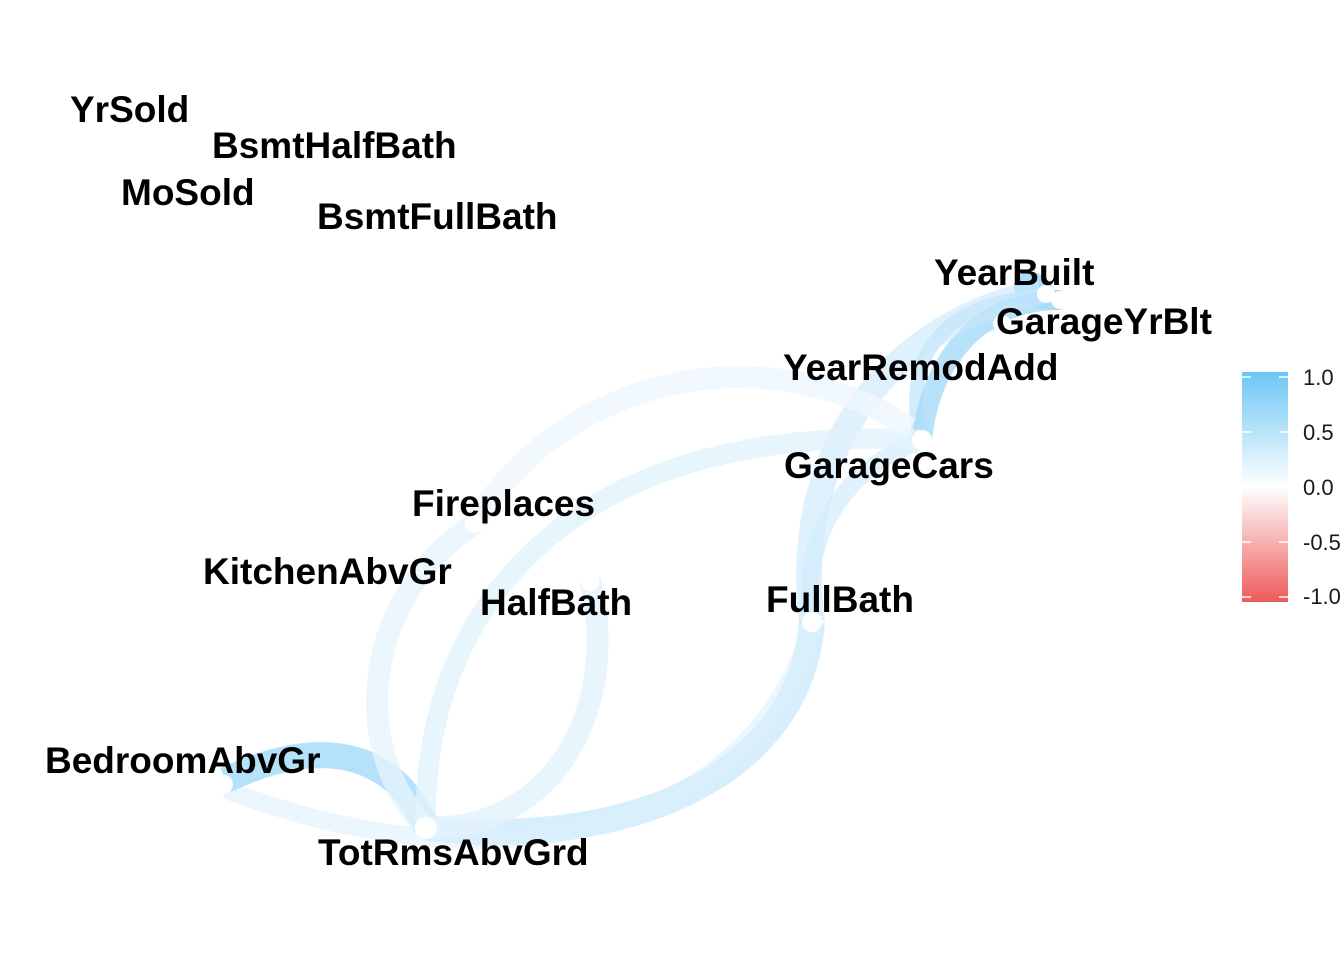 This screenshot has width=1344, height=960. What do you see at coordinates (1002, 324) in the screenshot?
I see `node-point-yearremodadd` at bounding box center [1002, 324].